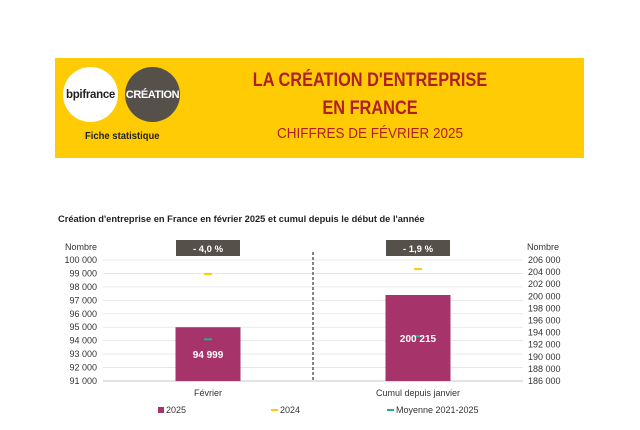 The width and height of the screenshot is (640, 430). What do you see at coordinates (437, 410) in the screenshot?
I see `legend-label: Moyenne 2021-2025` at bounding box center [437, 410].